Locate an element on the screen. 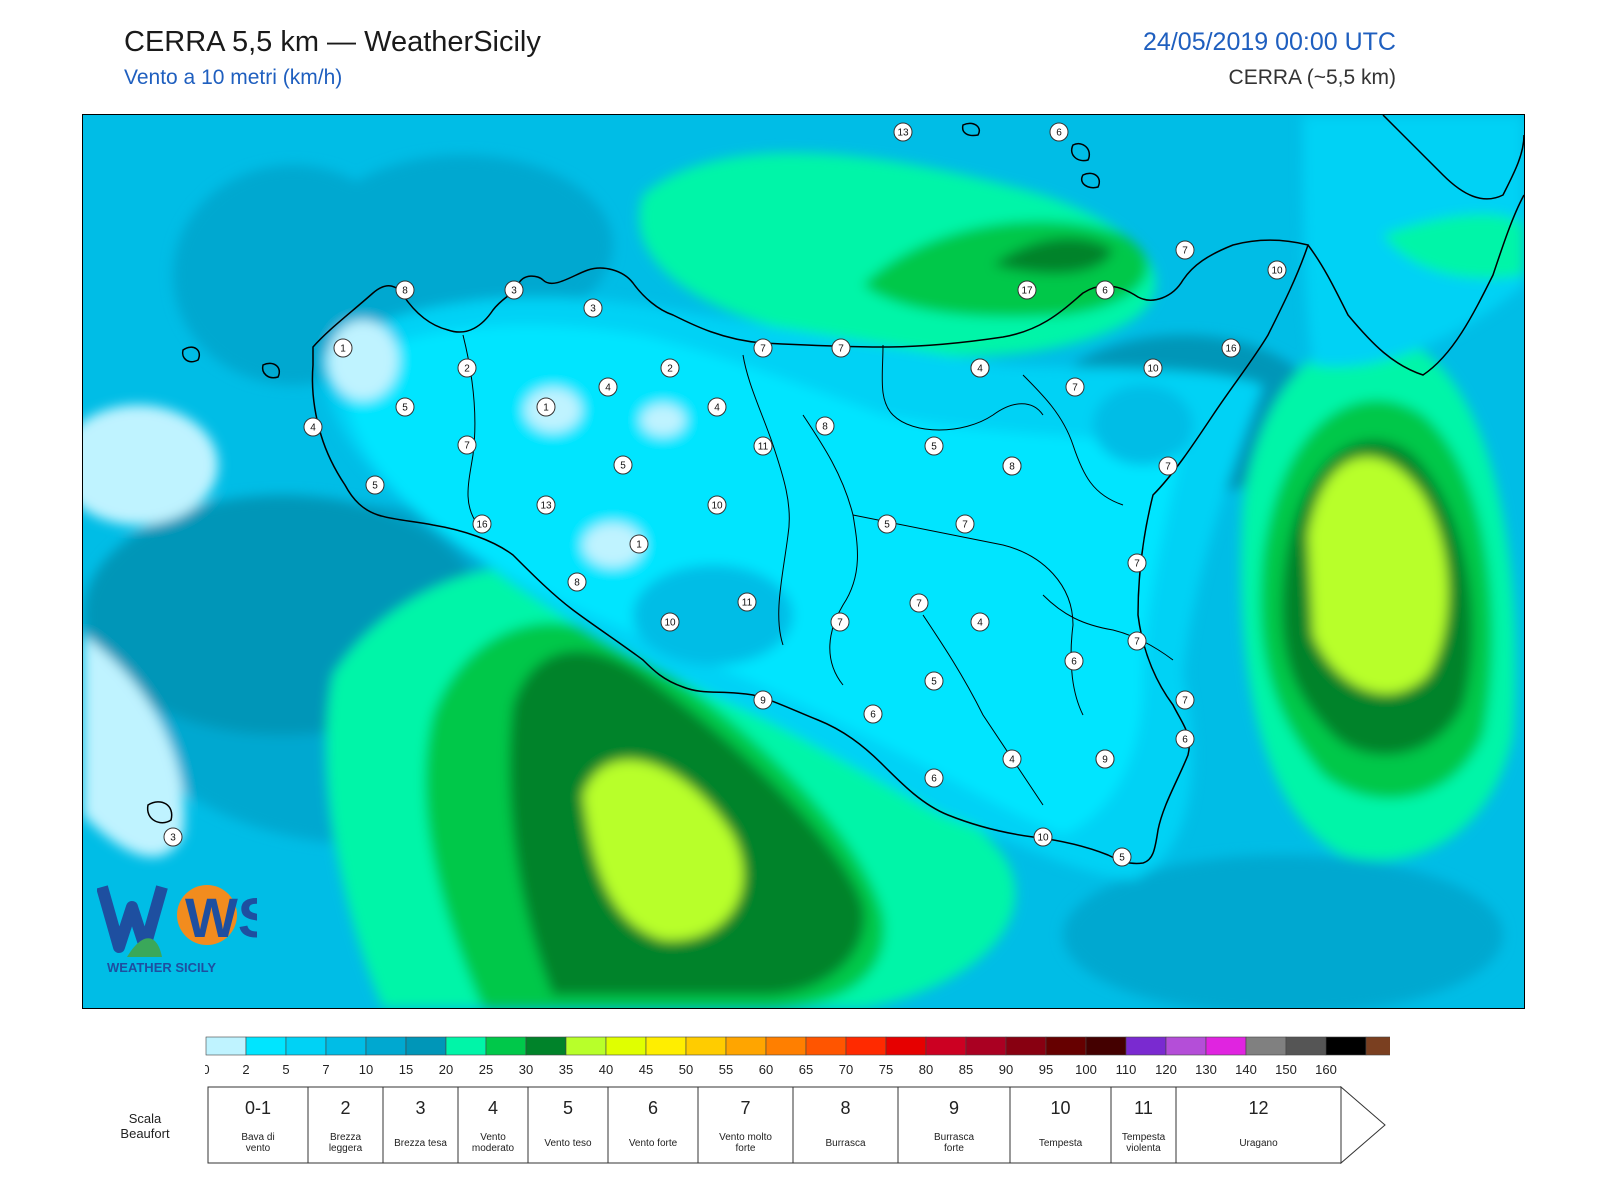  beaufort-level: 5 Vento teso is located at coordinates (568, 1125).